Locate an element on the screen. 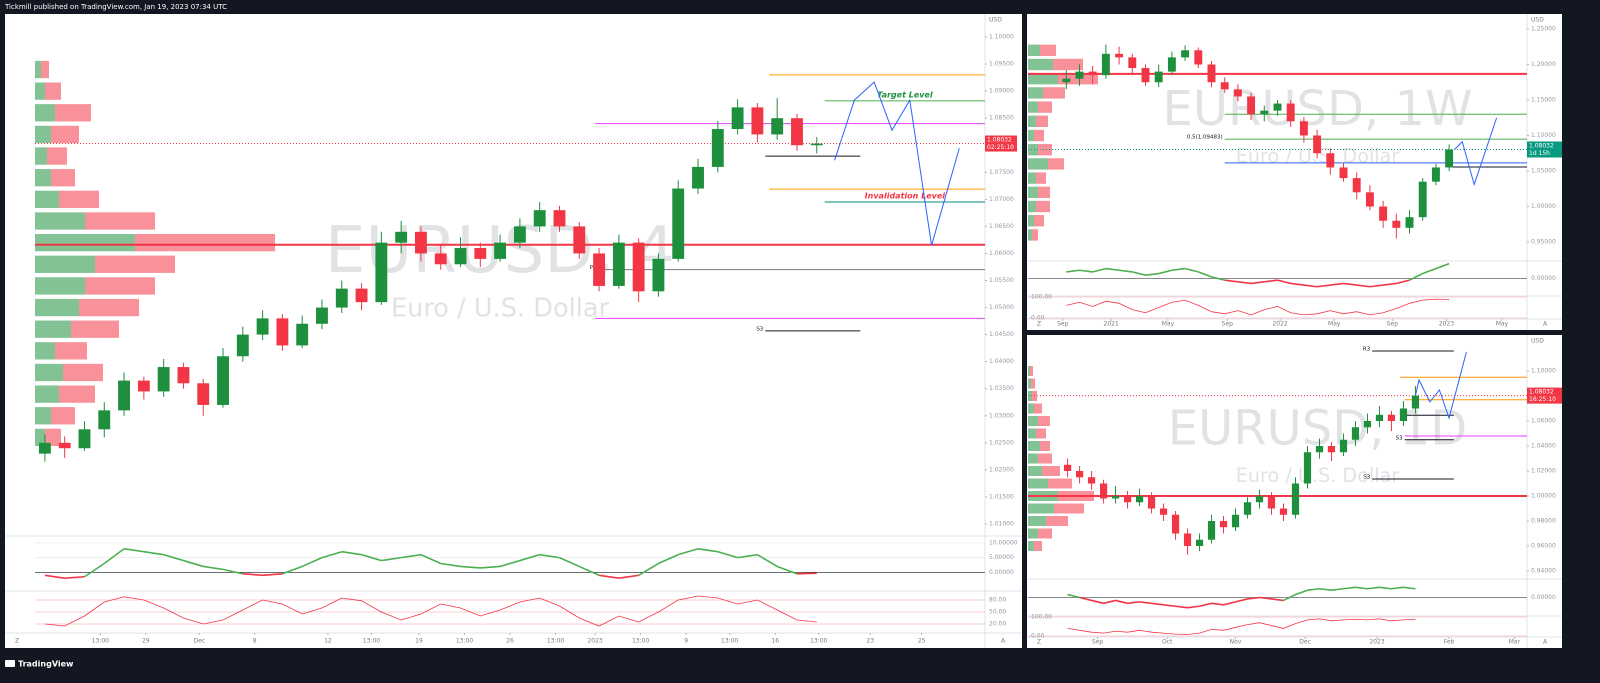  y-tick-label: 1.00000 is located at coordinates (1543, 496).